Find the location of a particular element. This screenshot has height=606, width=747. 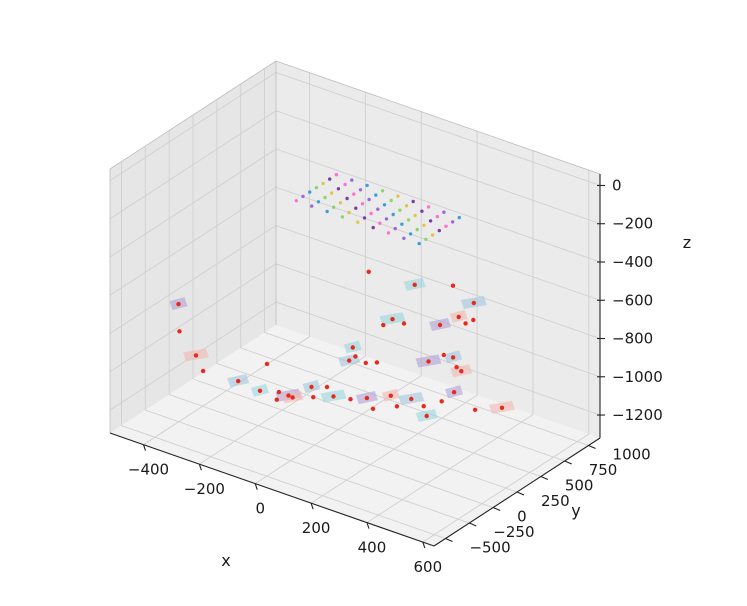

z-axis-ticks: 0 −200 −400 −600 −800 −1000 −1200 is located at coordinates (630, 300).